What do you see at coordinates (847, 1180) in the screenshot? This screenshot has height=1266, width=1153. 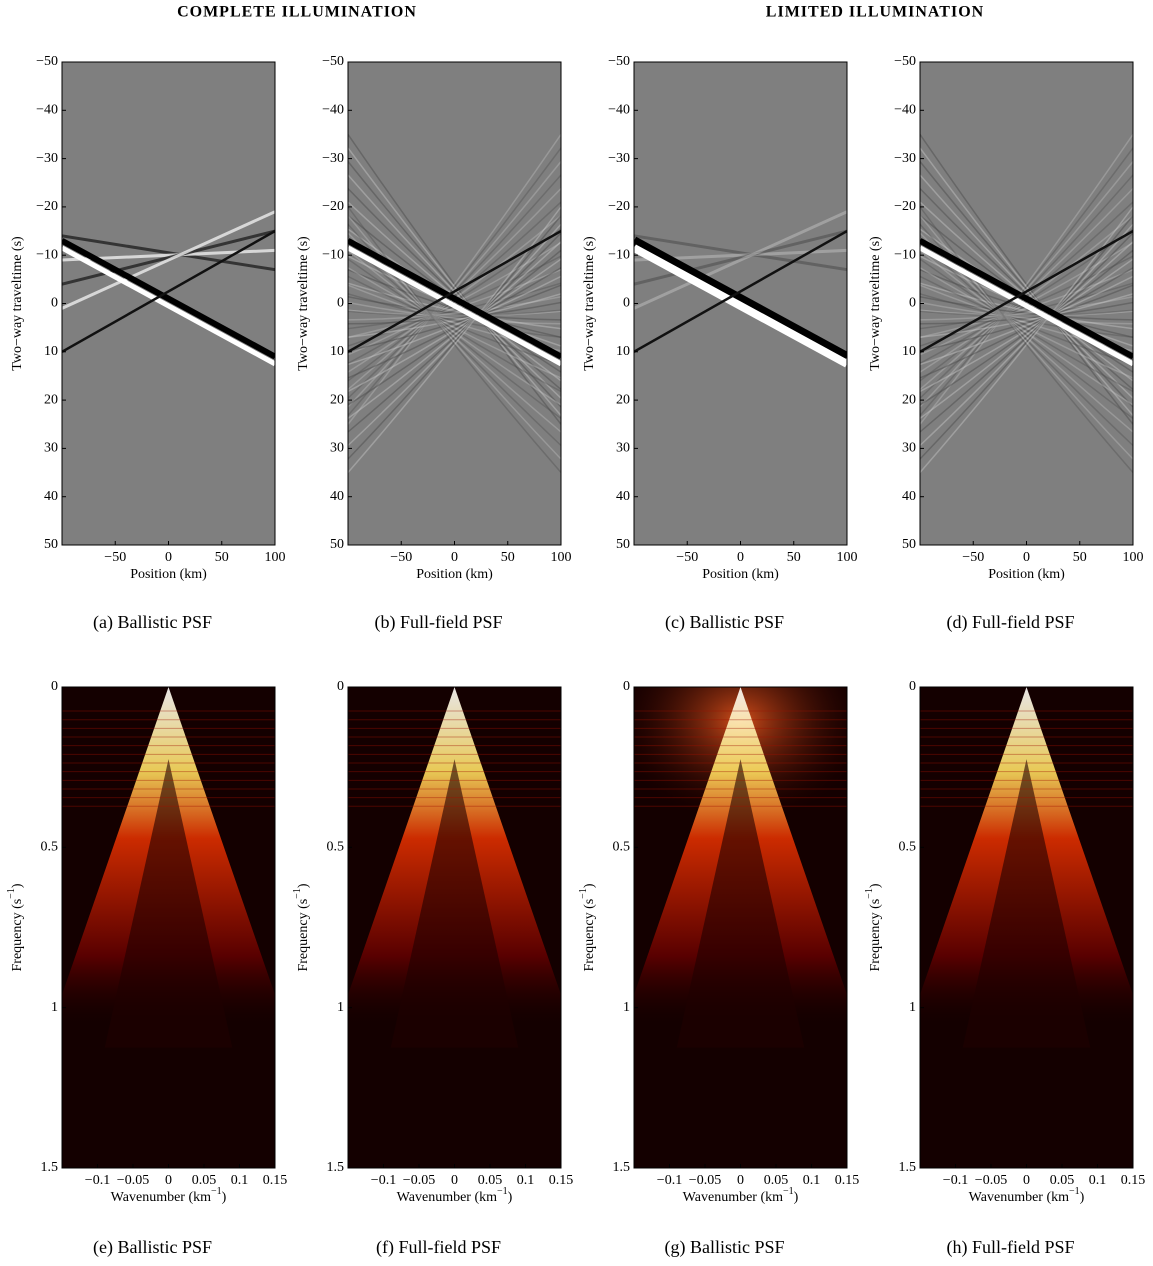 I see `x-tick-label: 0.15` at bounding box center [847, 1180].